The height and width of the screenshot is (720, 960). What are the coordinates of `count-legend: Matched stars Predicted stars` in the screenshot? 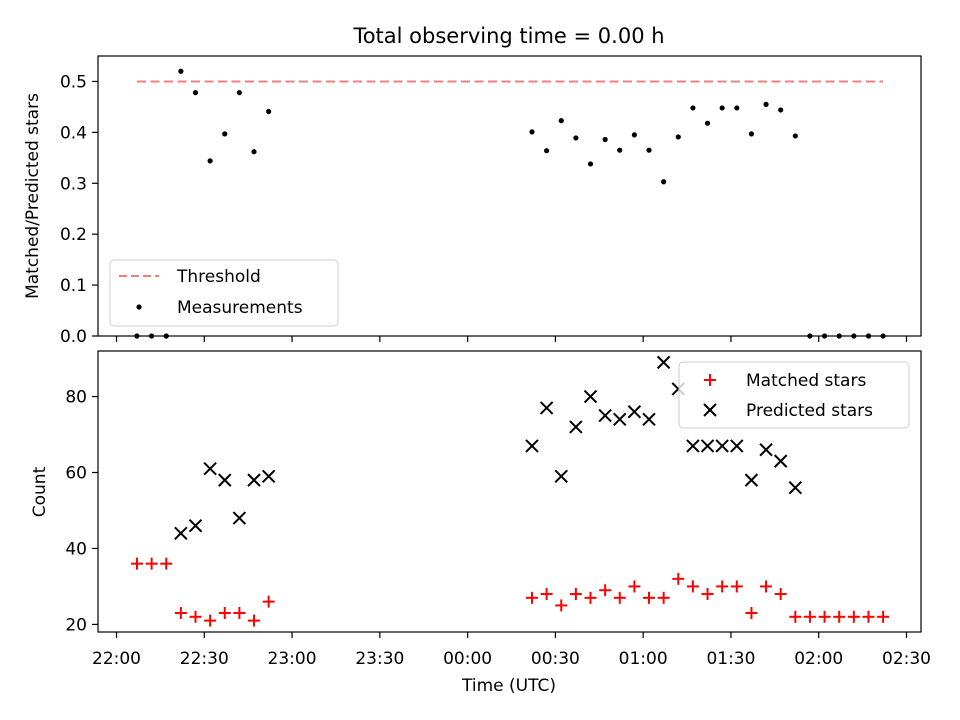 It's located at (794, 395).